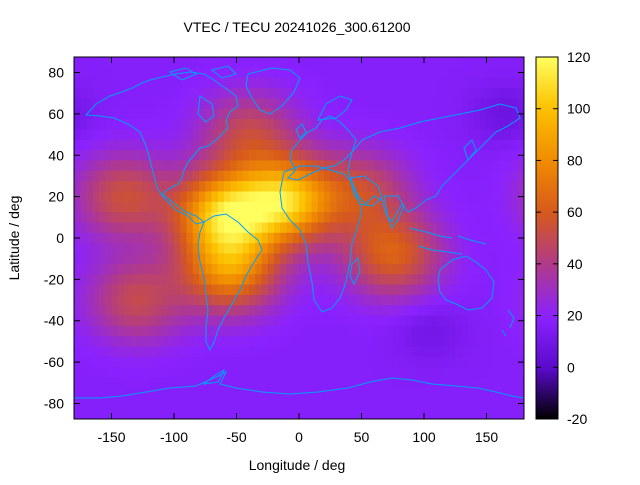 This screenshot has width=640, height=485. I want to click on y-tick-label: -60, so click(54, 362).